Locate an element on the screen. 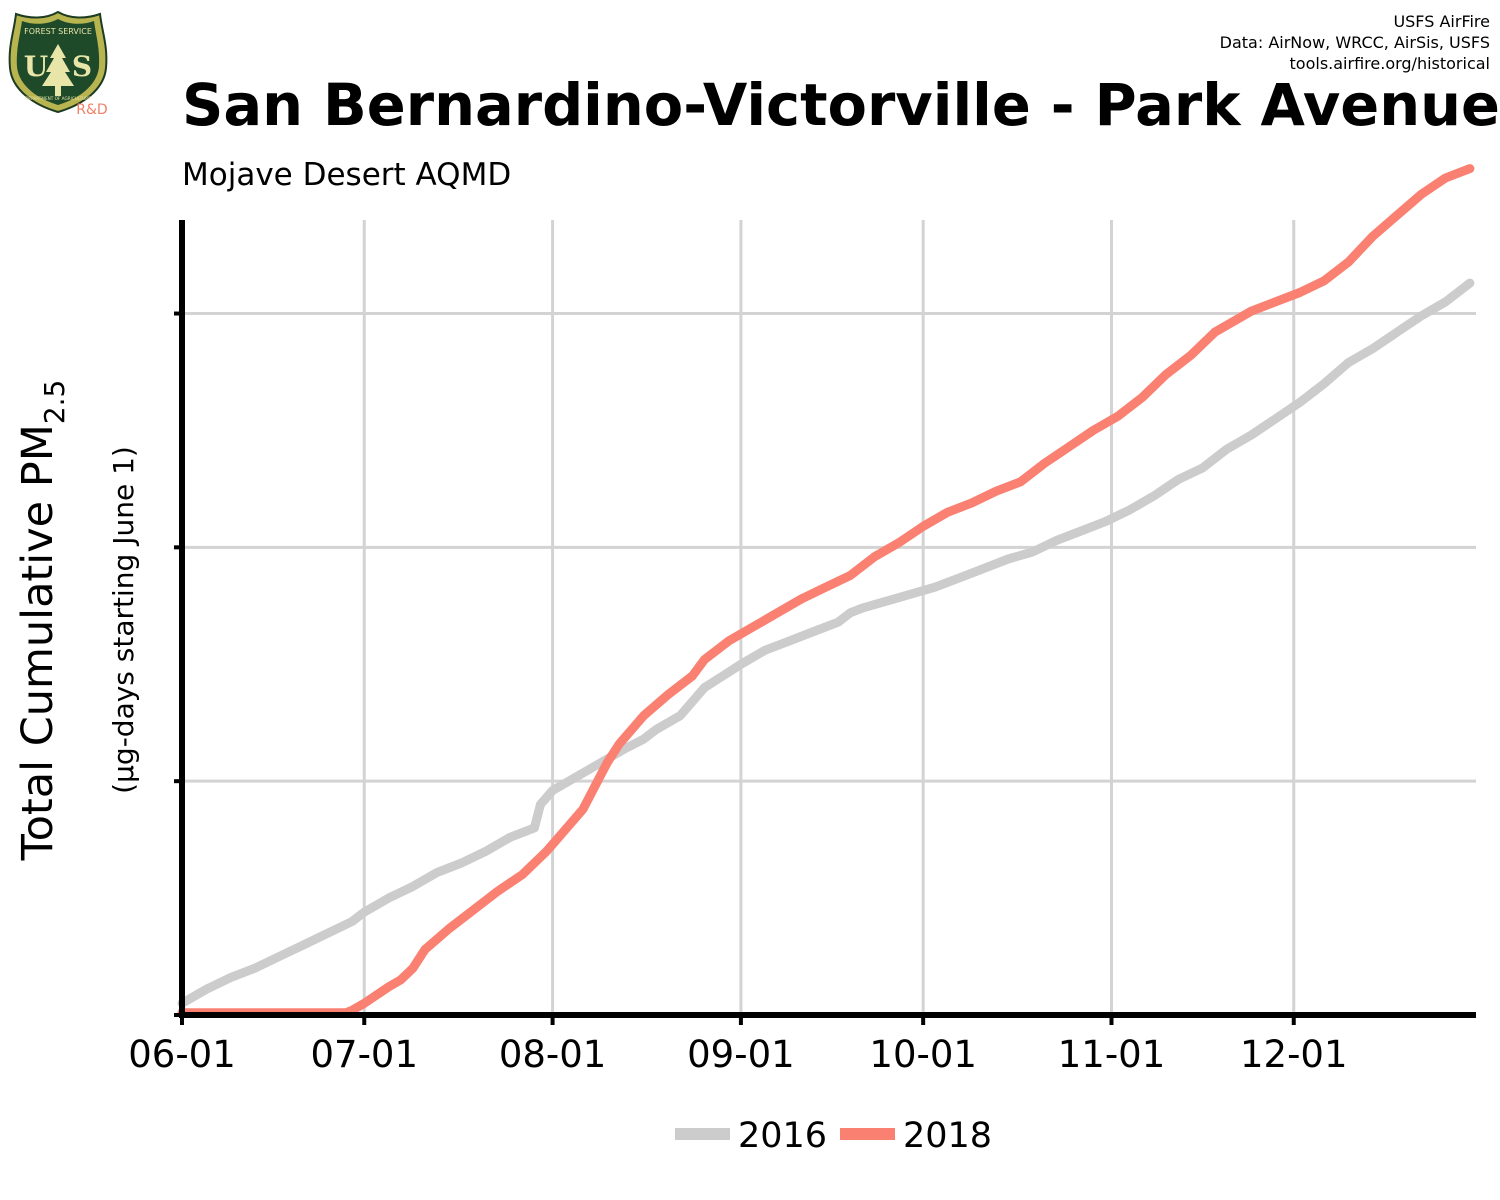 Image resolution: width=1500 pixels, height=1200 pixels. chart-subtitle: Mojave Desert AQMD is located at coordinates (346, 175).